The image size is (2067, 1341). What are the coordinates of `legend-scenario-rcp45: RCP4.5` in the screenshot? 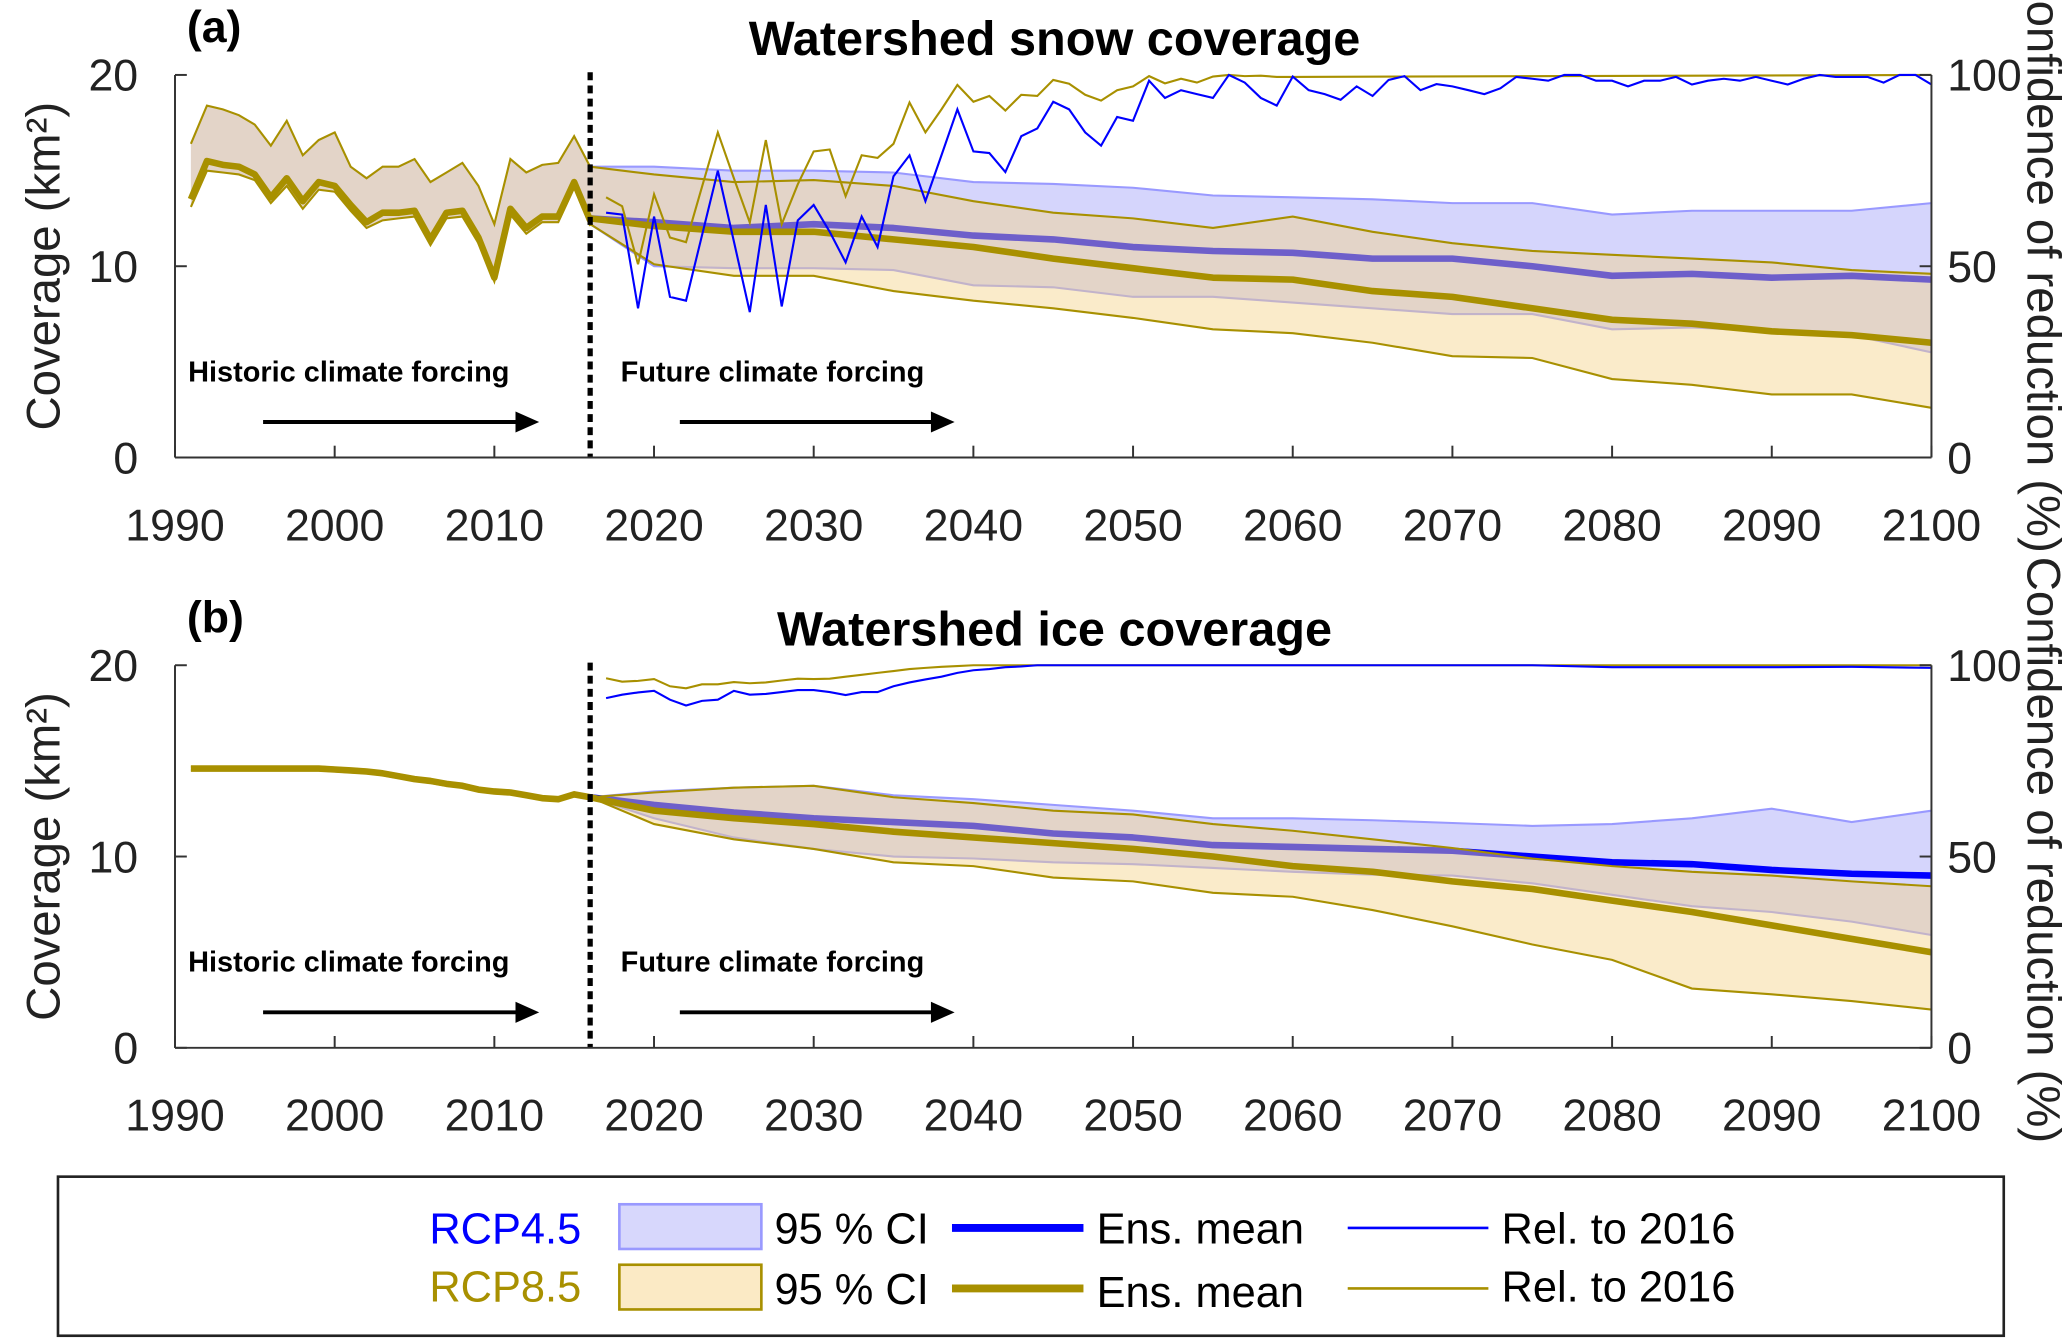 It's located at (505, 1230).